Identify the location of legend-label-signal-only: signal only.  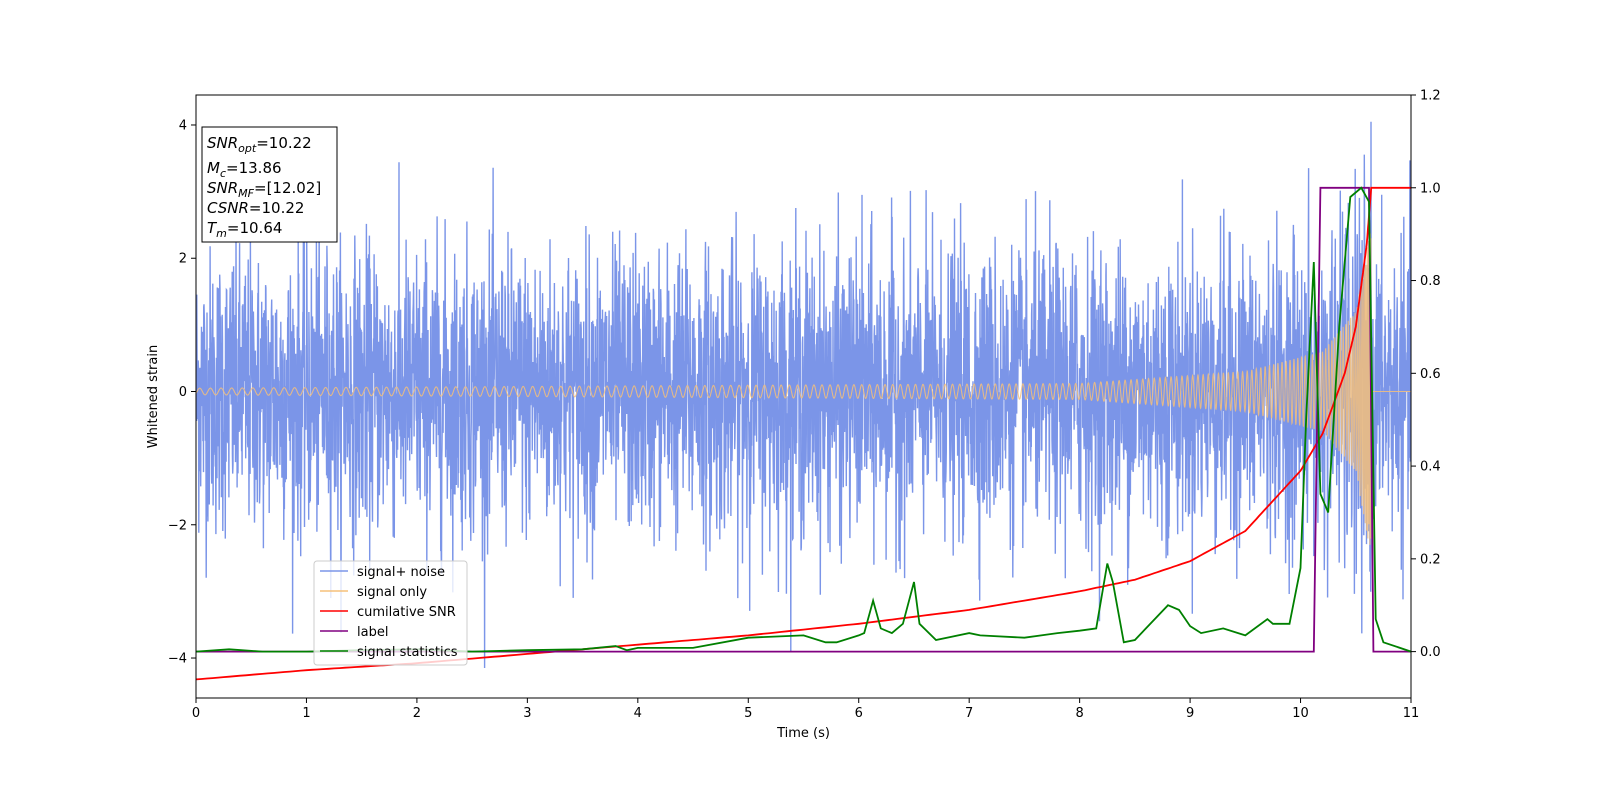
(392, 592).